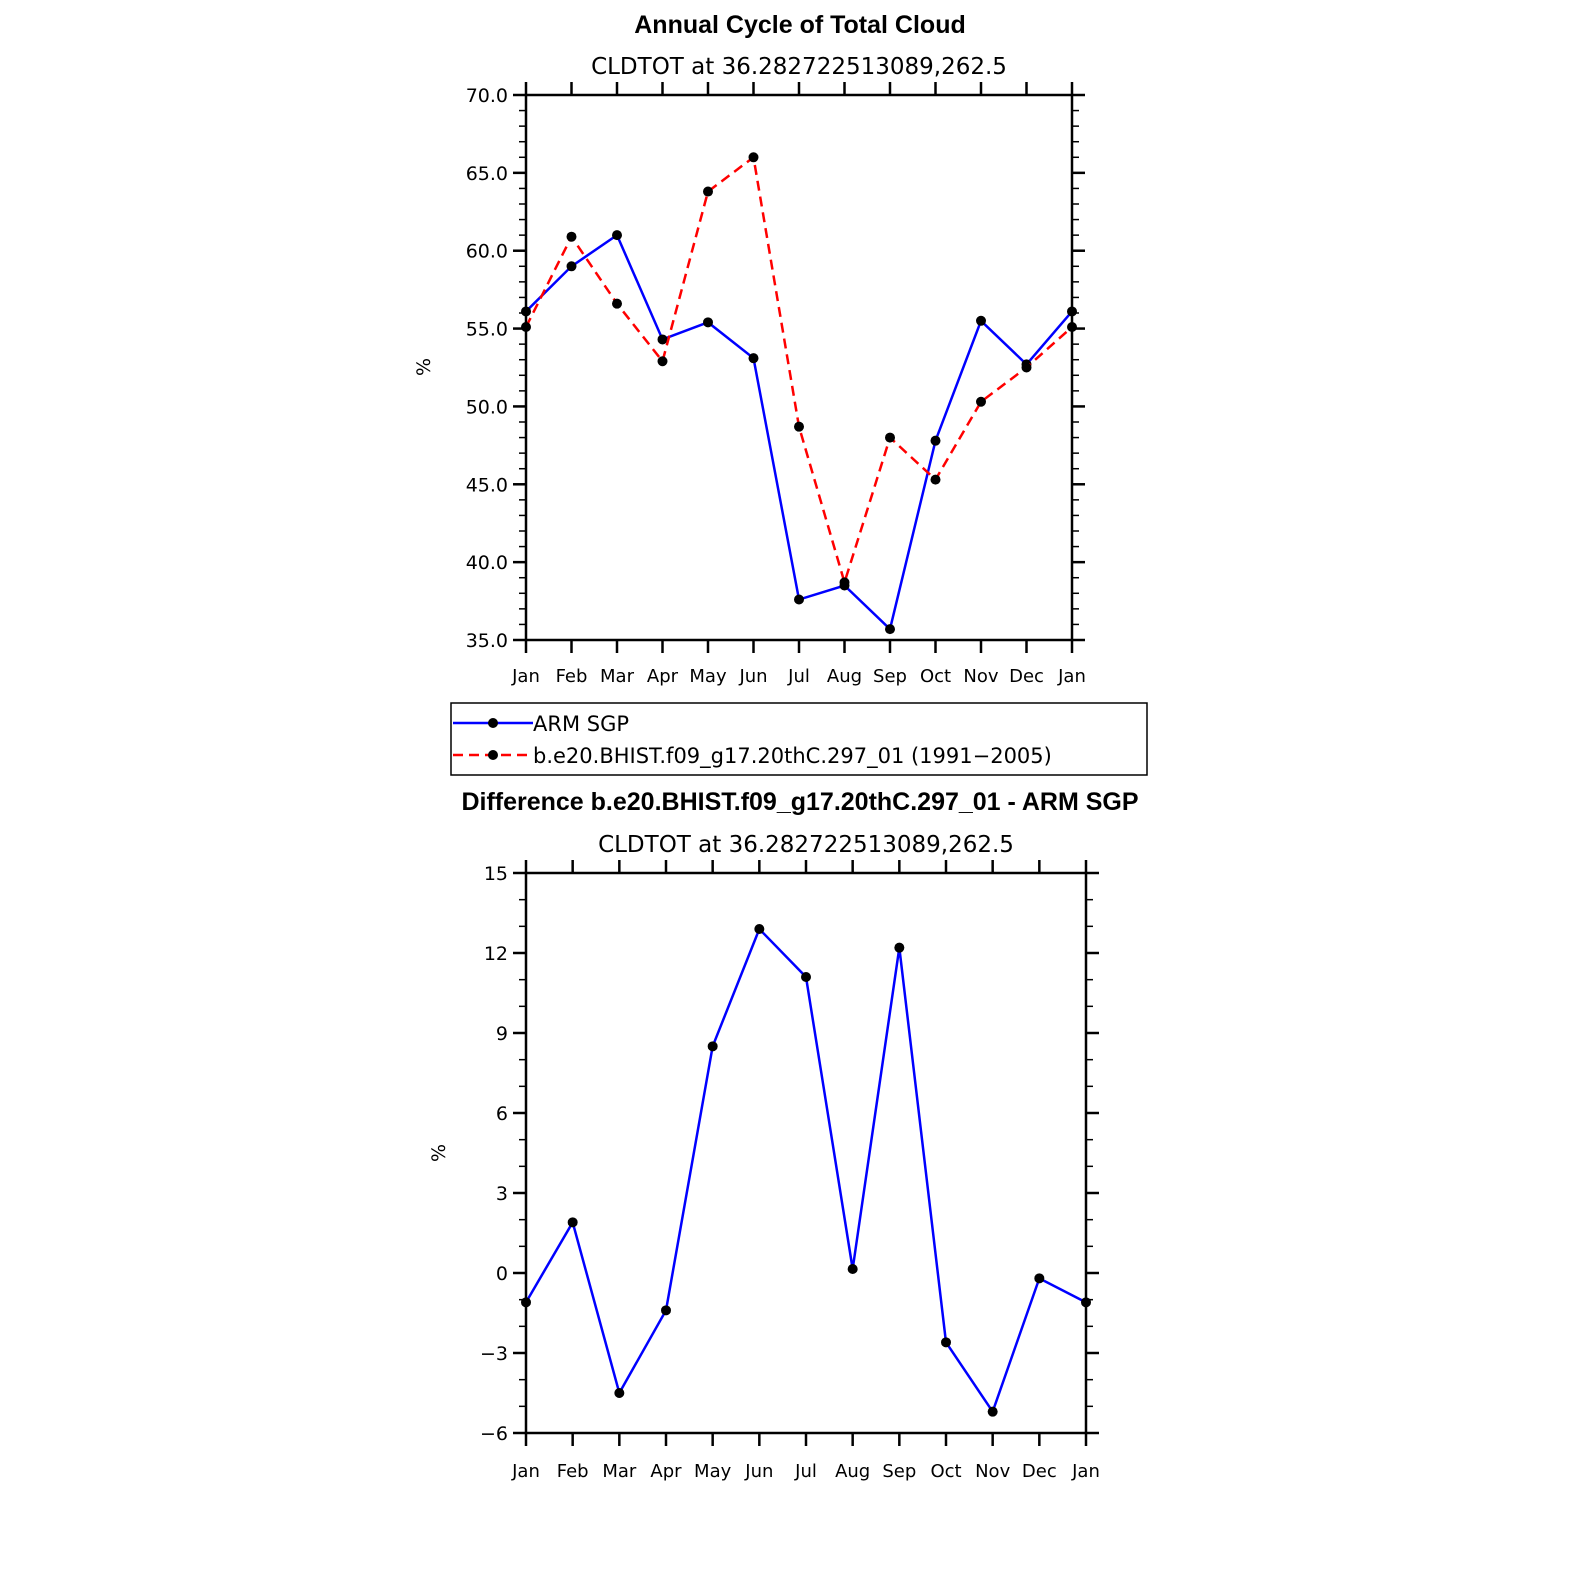 This screenshot has height=1574, width=1574. I want to click on y-tick-label: −3, so click(494, 1354).